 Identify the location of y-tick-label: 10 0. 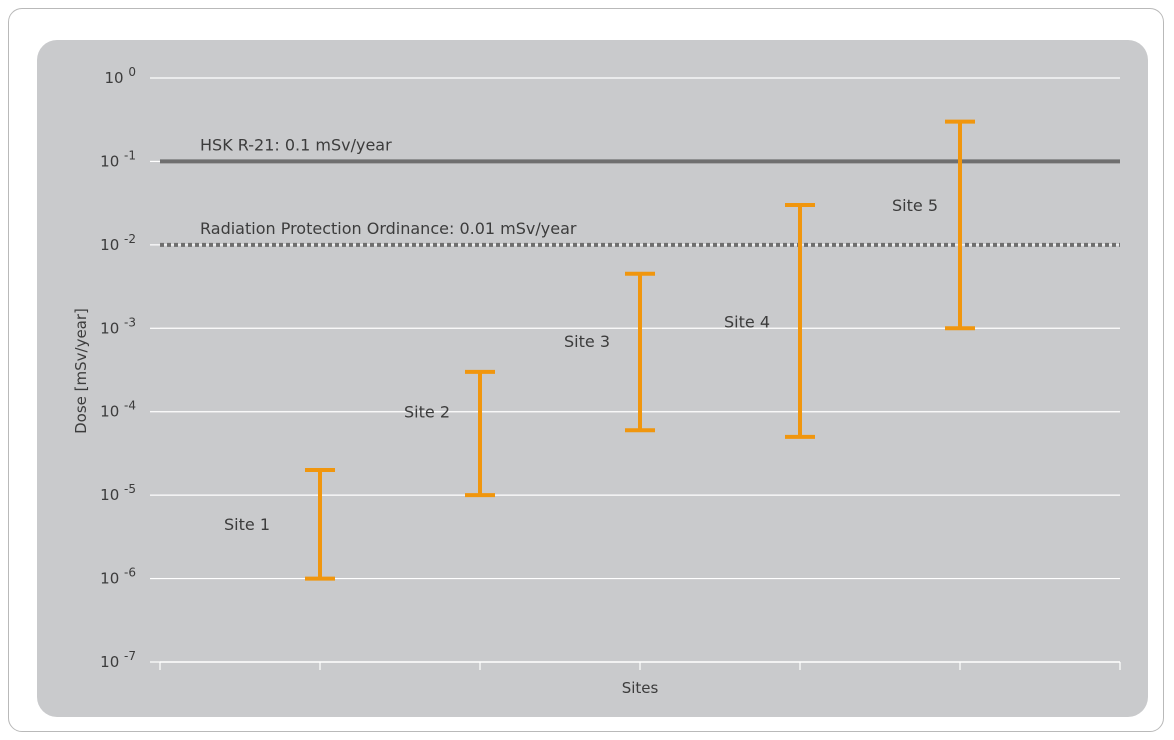
(121, 76).